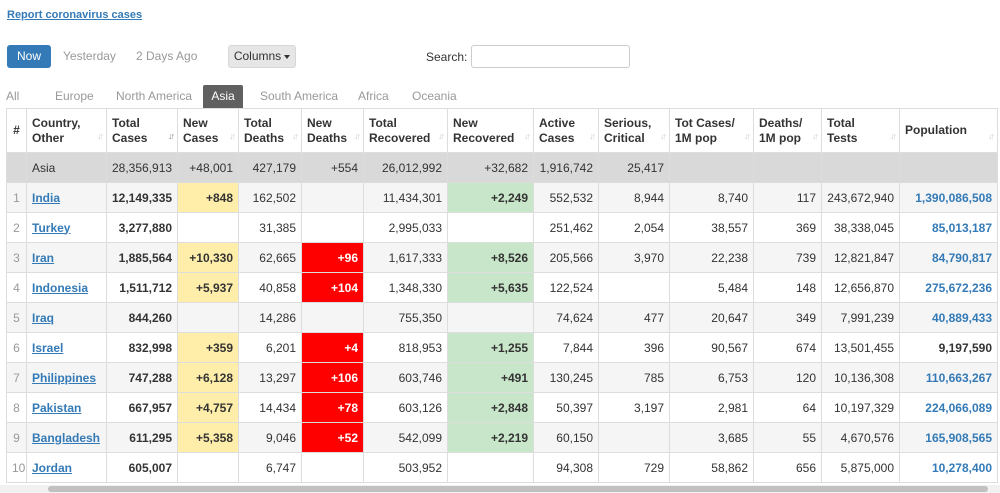  Describe the element at coordinates (57, 407) in the screenshot. I see `country-link: Pakistan` at that location.